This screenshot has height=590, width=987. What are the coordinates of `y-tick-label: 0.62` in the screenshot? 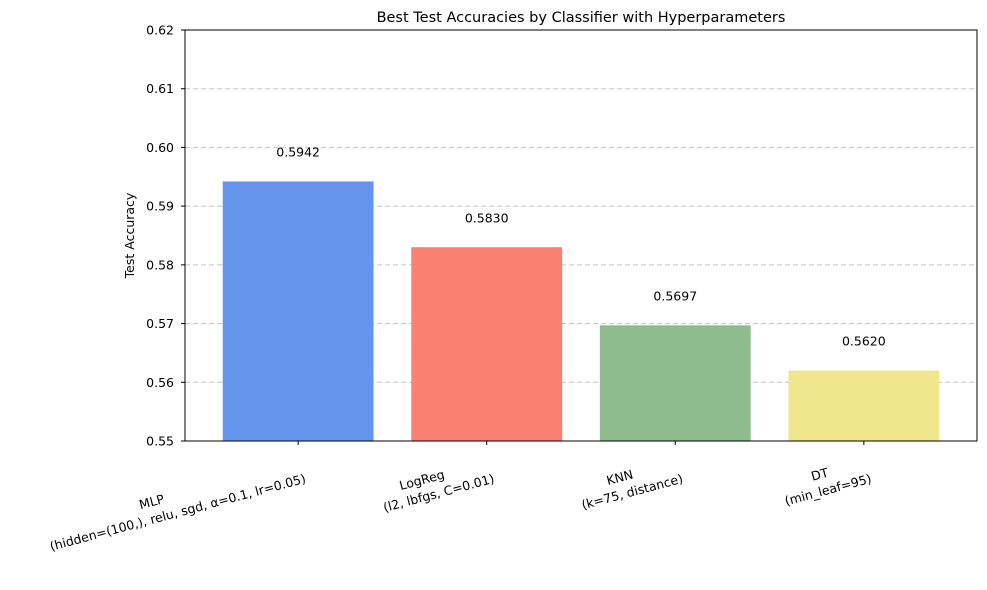 It's located at (160, 30).